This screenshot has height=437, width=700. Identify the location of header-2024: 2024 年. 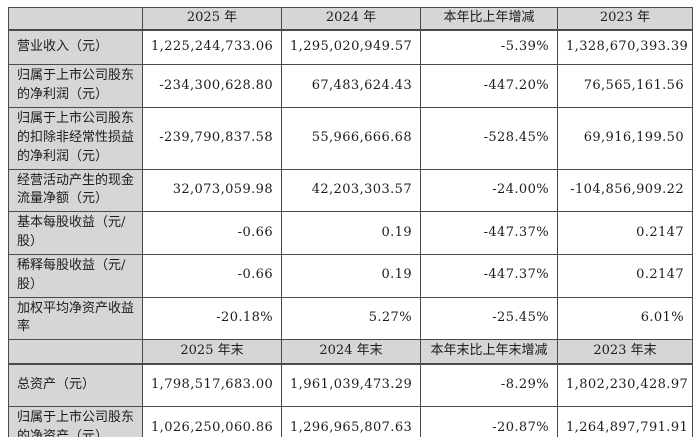
(351, 18).